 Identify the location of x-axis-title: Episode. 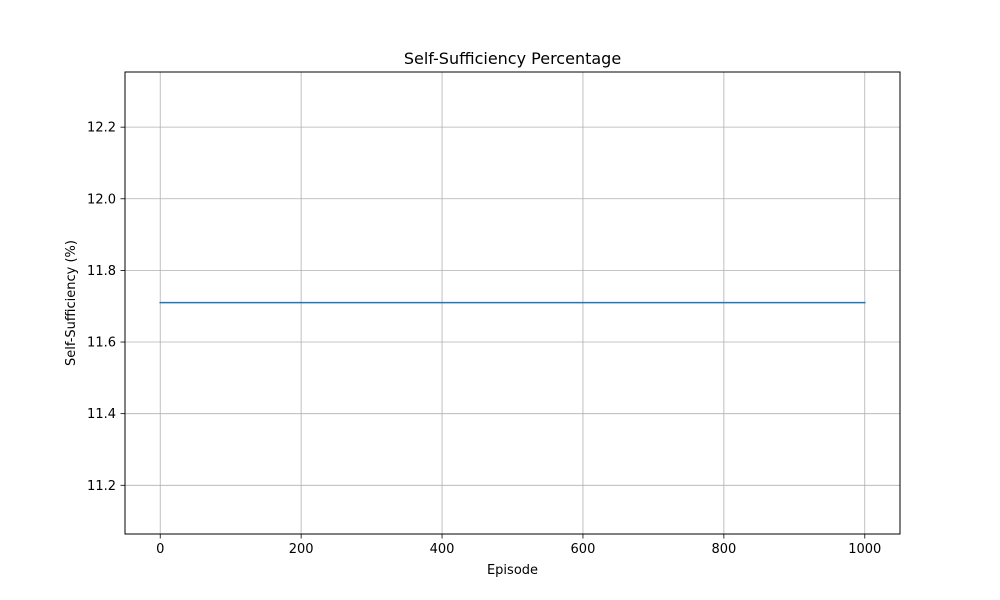
(512, 570).